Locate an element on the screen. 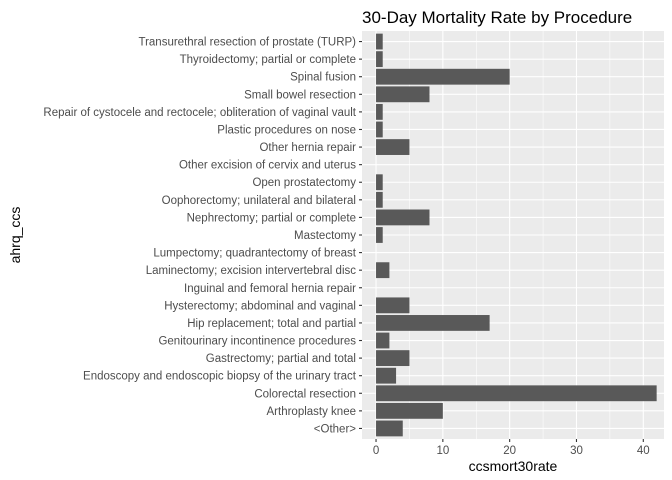 This screenshot has height=480, width=672. y-tick-label: Nephrectomy; partial or complete is located at coordinates (271, 218).